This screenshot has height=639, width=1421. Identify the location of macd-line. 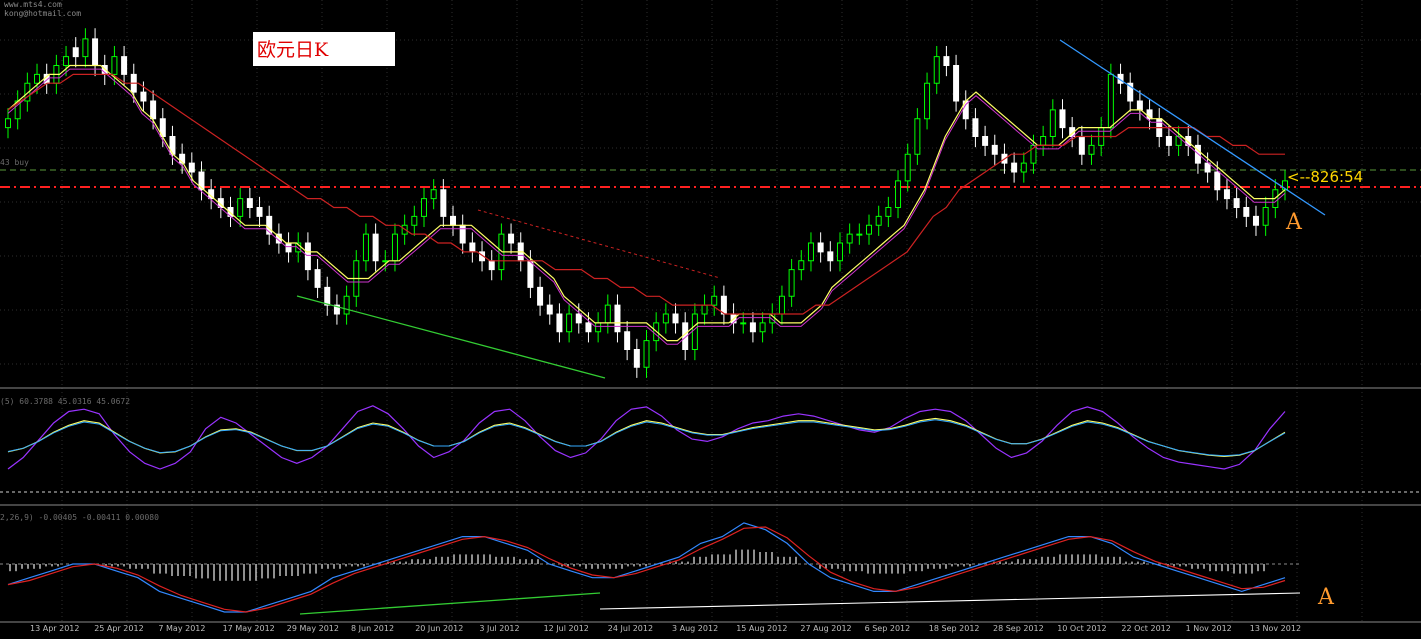
(646, 567).